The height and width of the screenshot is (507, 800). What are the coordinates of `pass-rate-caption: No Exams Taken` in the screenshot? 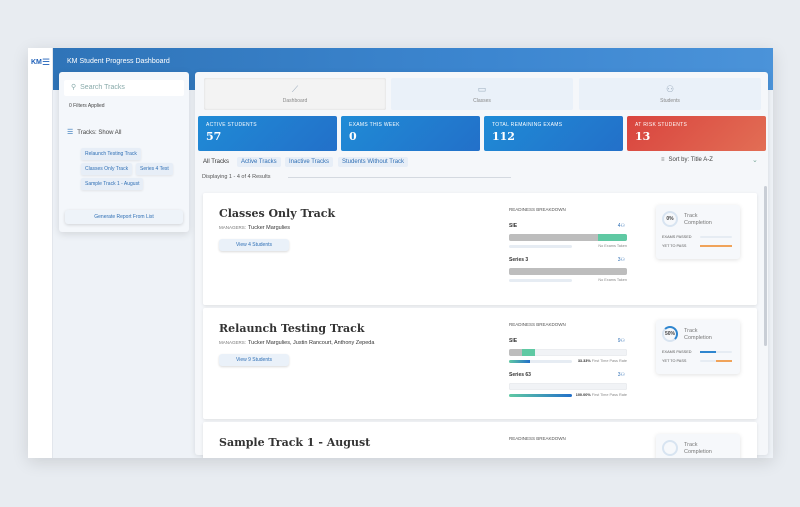 It's located at (612, 246).